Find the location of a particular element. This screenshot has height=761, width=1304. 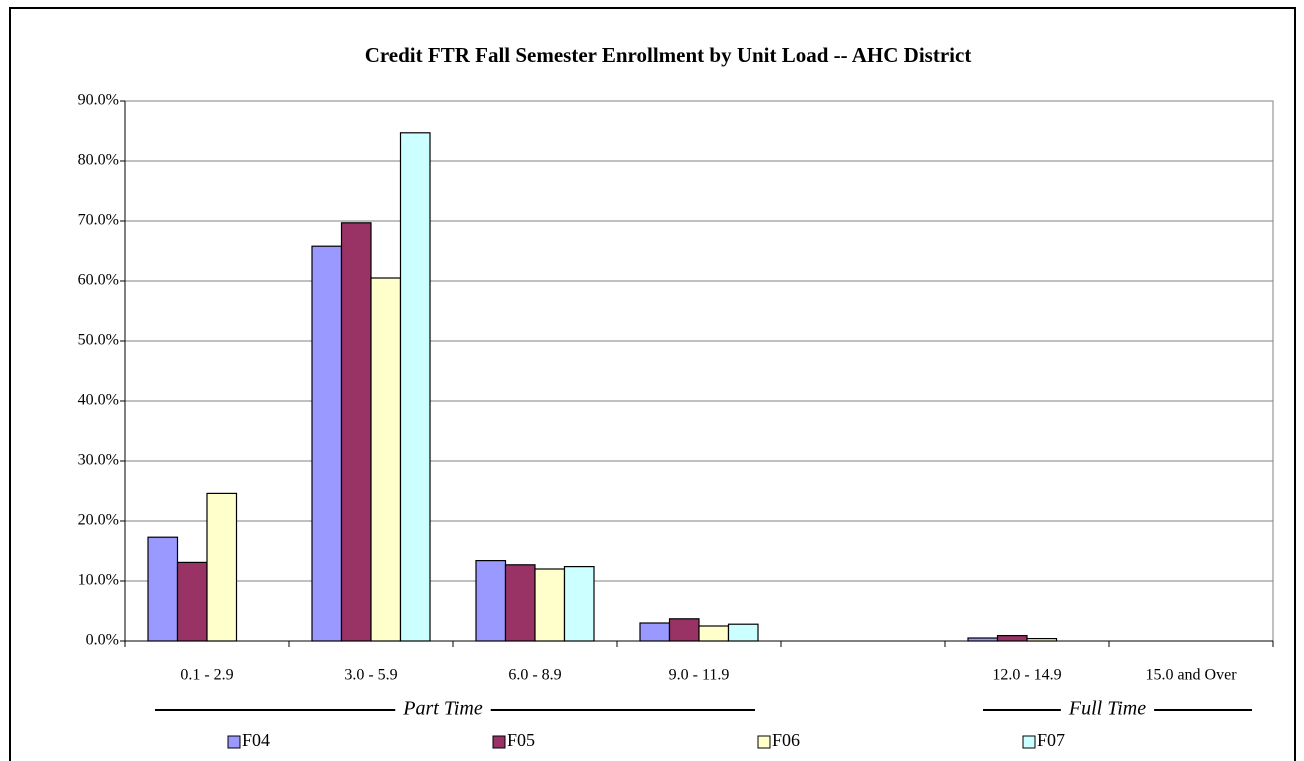

legend-label: F05 is located at coordinates (521, 740).